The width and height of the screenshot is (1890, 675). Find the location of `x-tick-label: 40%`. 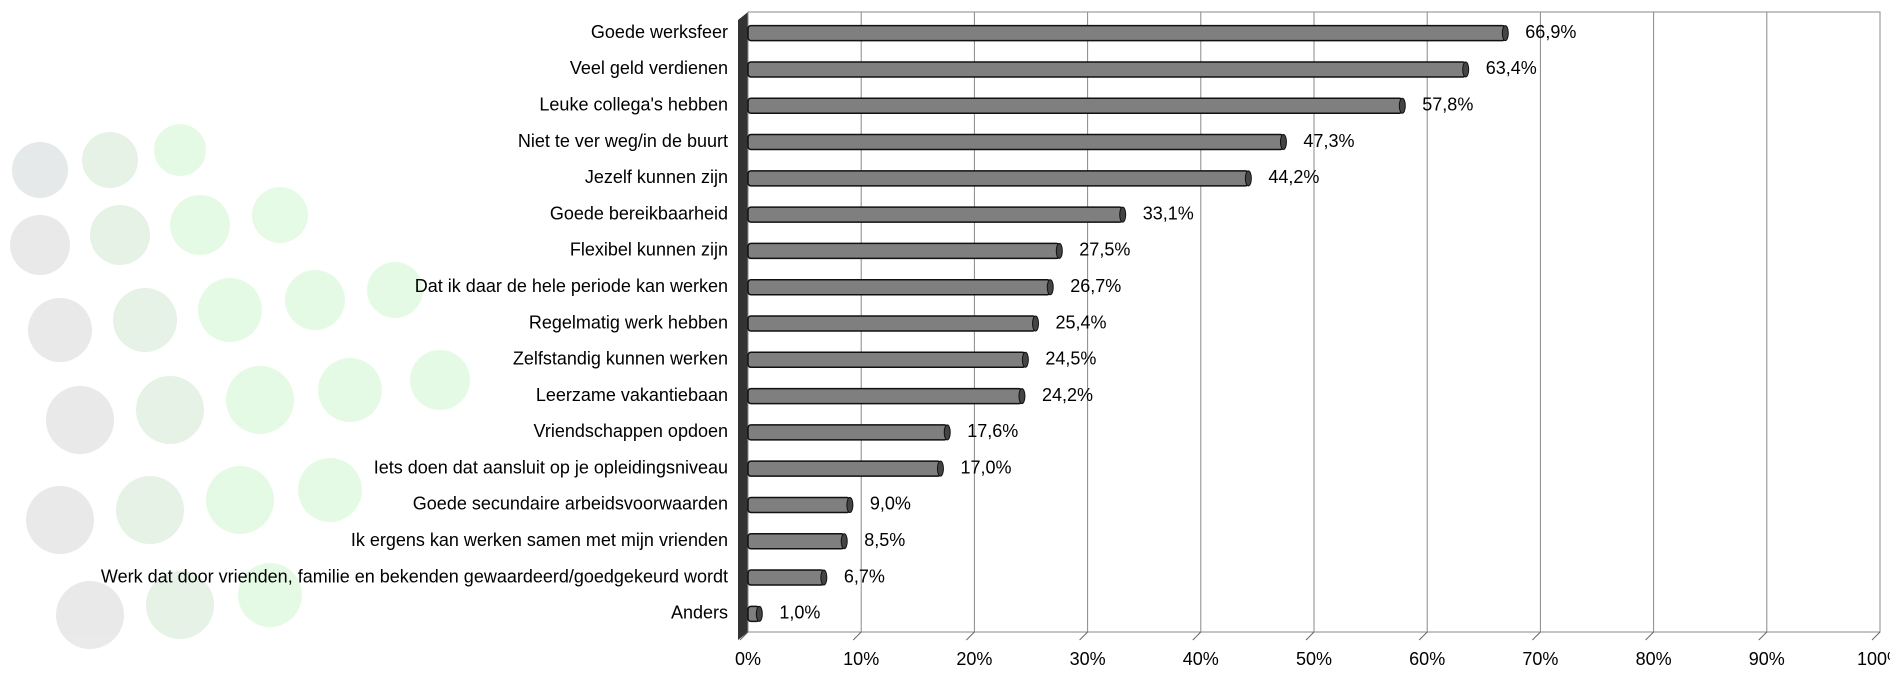

x-tick-label: 40% is located at coordinates (1201, 659).